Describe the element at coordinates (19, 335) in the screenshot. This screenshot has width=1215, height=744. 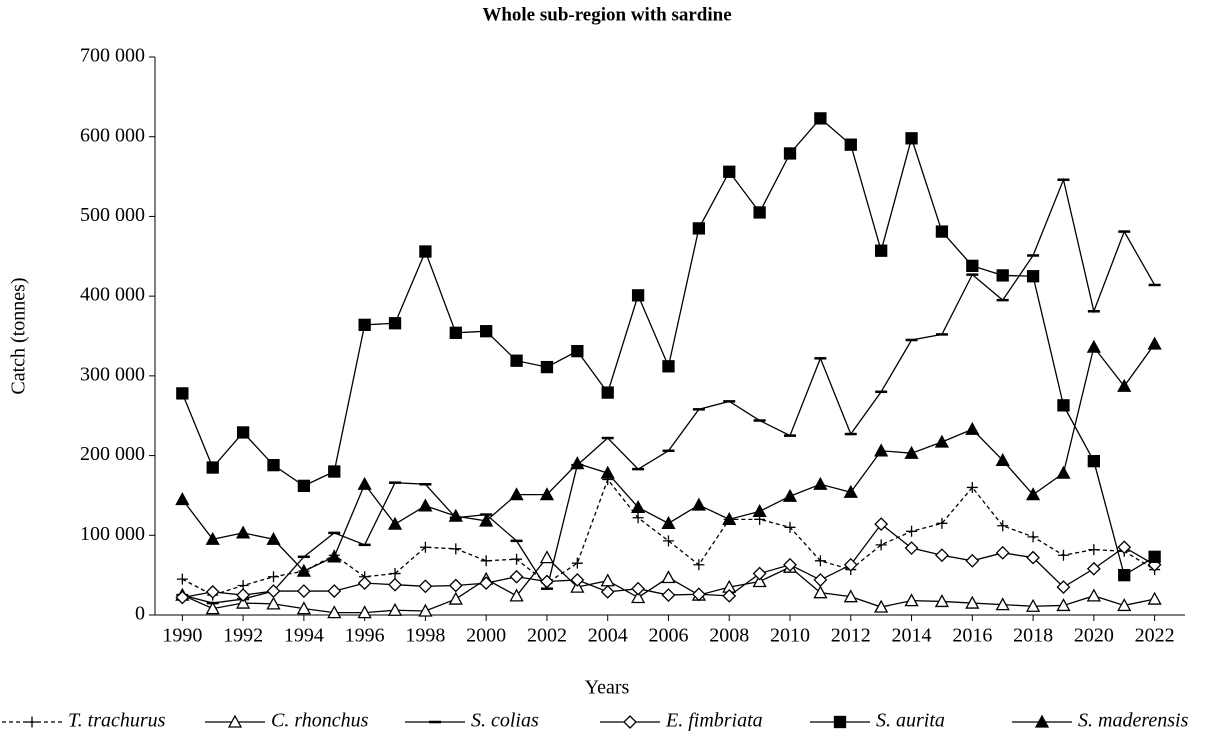
I see `y-axis-label: Catch (tonnes)` at that location.